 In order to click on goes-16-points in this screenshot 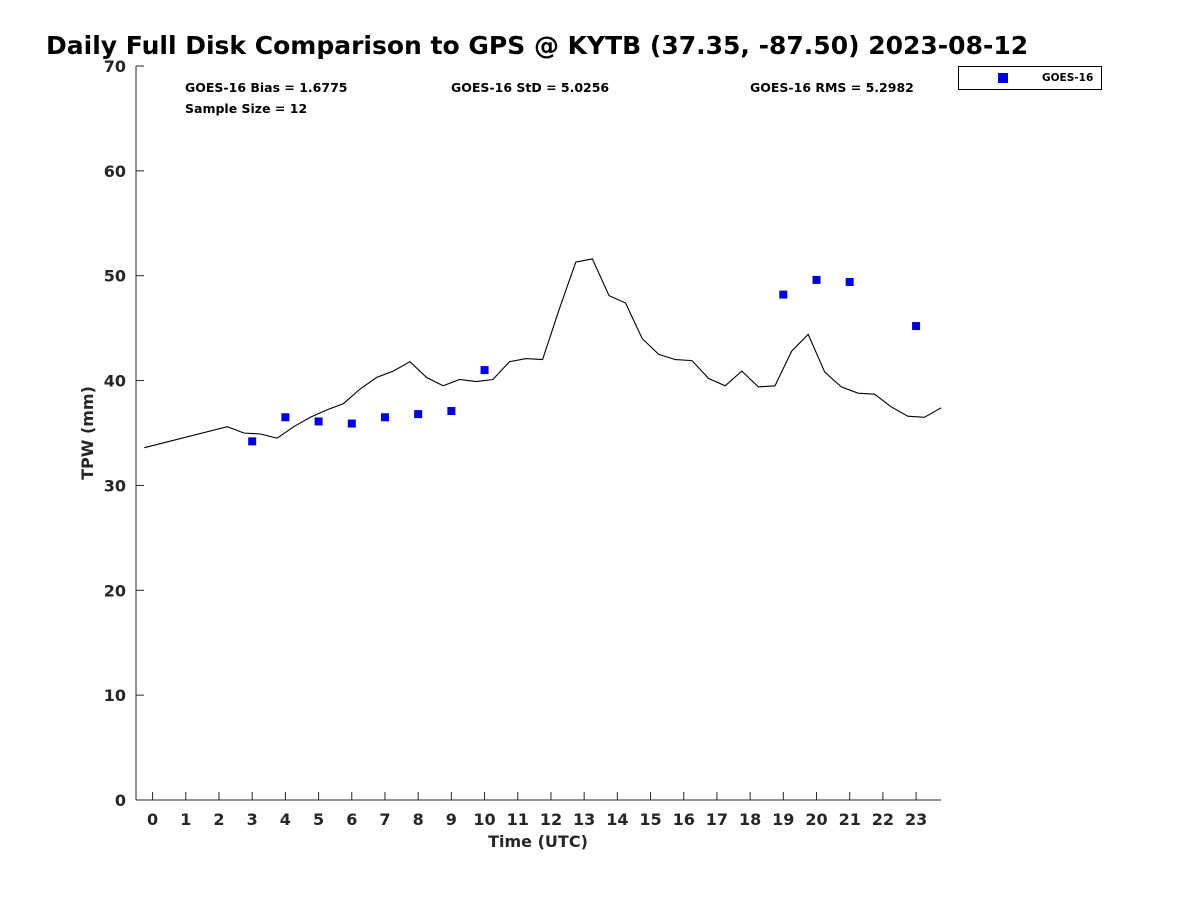, I will do `click(584, 360)`.